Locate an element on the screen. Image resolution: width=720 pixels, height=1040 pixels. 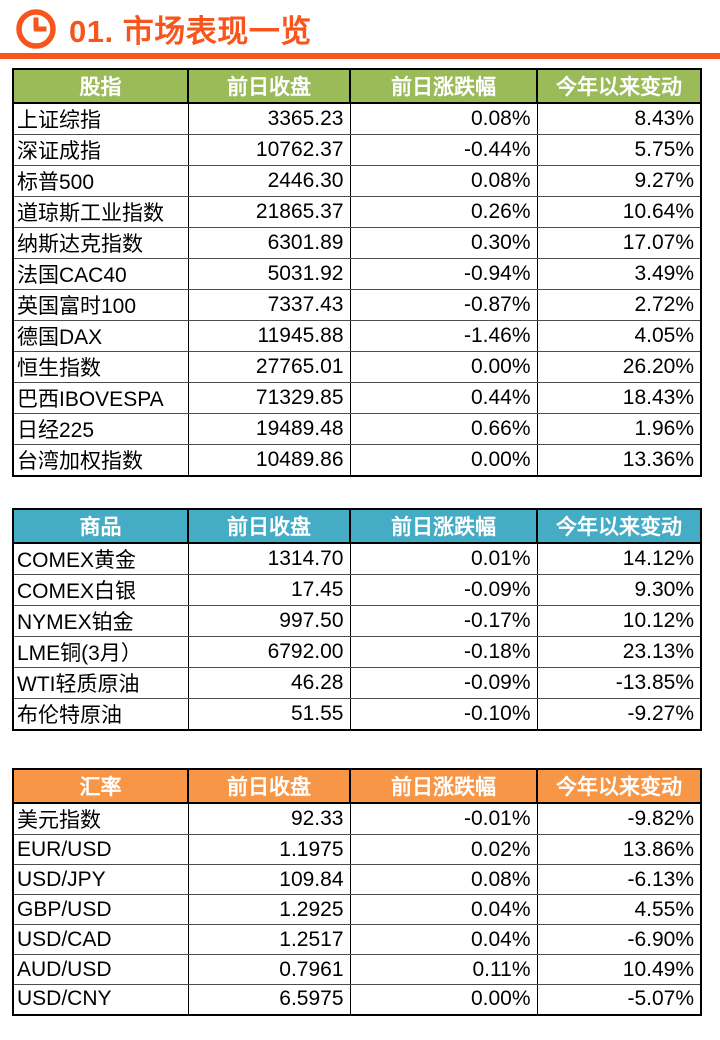
row-label: USD/JPY is located at coordinates (100, 879).